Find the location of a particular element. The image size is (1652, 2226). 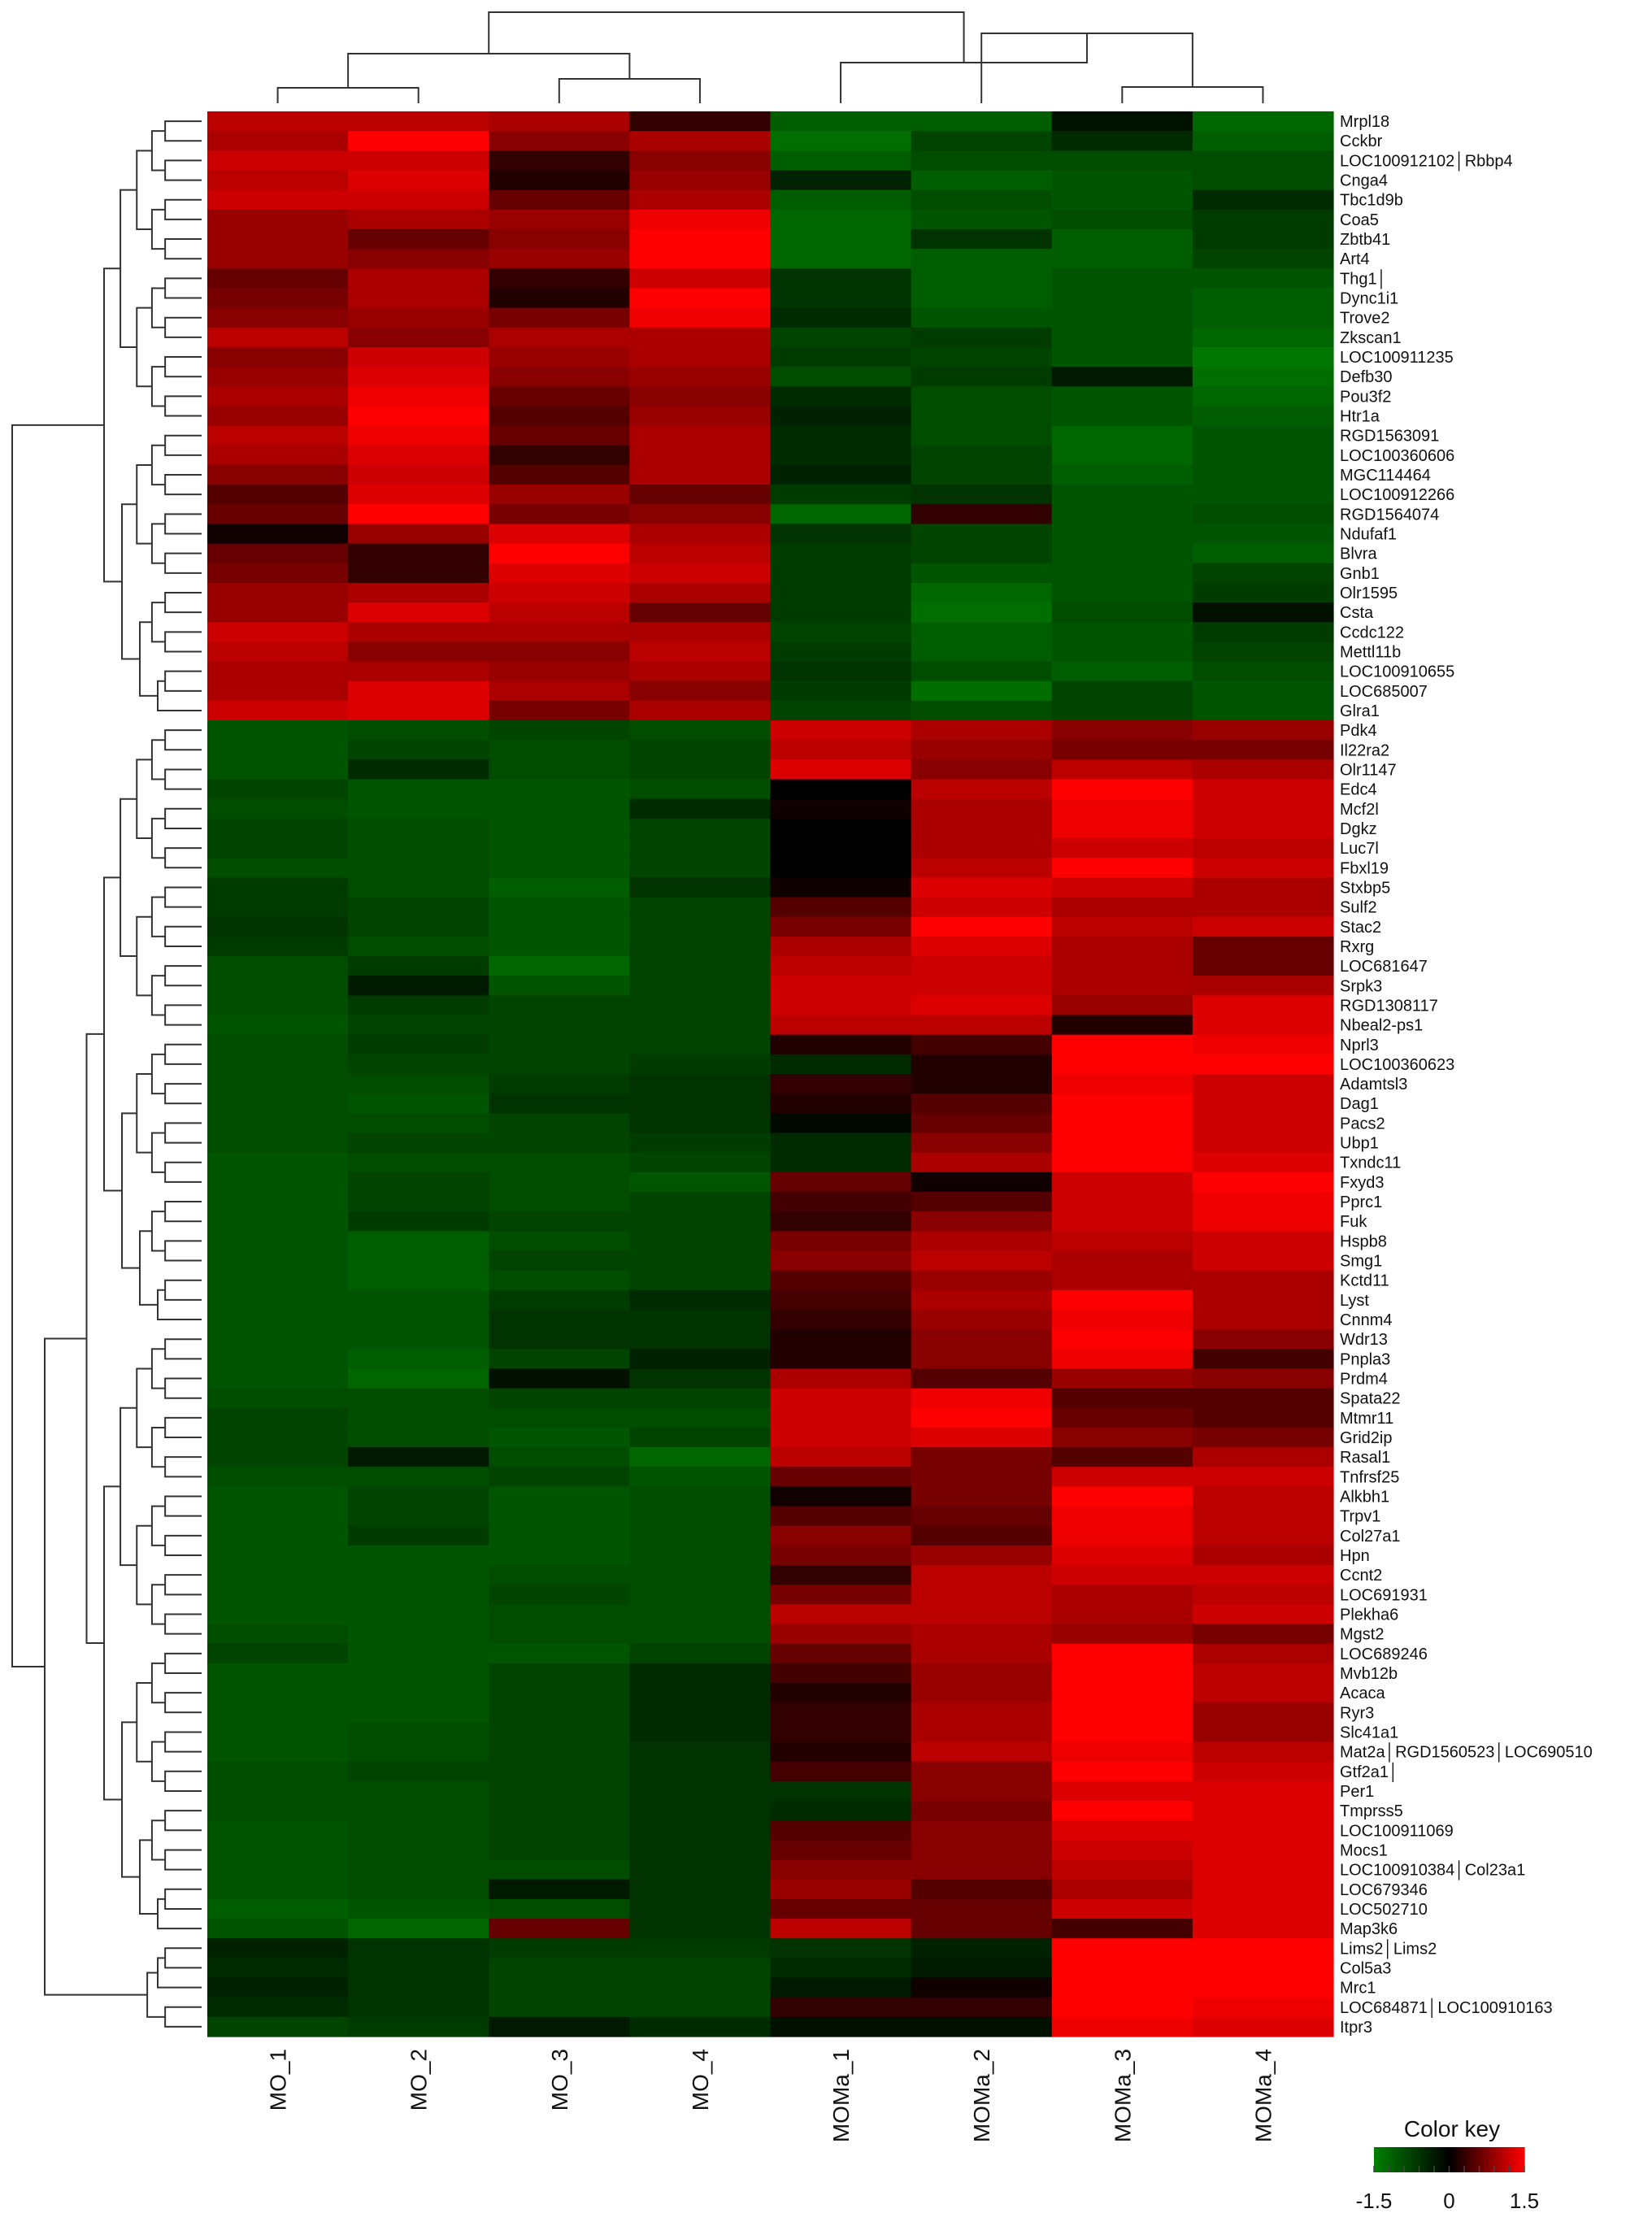

gene-label: LOC689246 is located at coordinates (1384, 1654).